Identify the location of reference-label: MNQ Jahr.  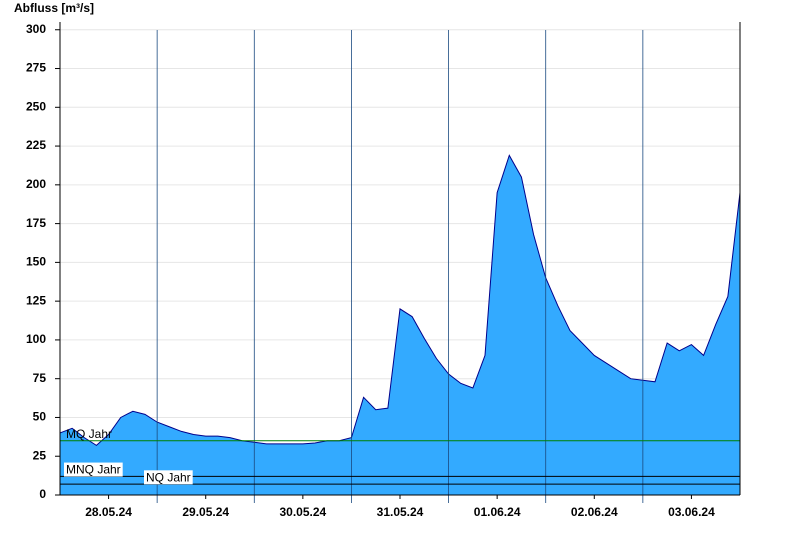
(93, 470).